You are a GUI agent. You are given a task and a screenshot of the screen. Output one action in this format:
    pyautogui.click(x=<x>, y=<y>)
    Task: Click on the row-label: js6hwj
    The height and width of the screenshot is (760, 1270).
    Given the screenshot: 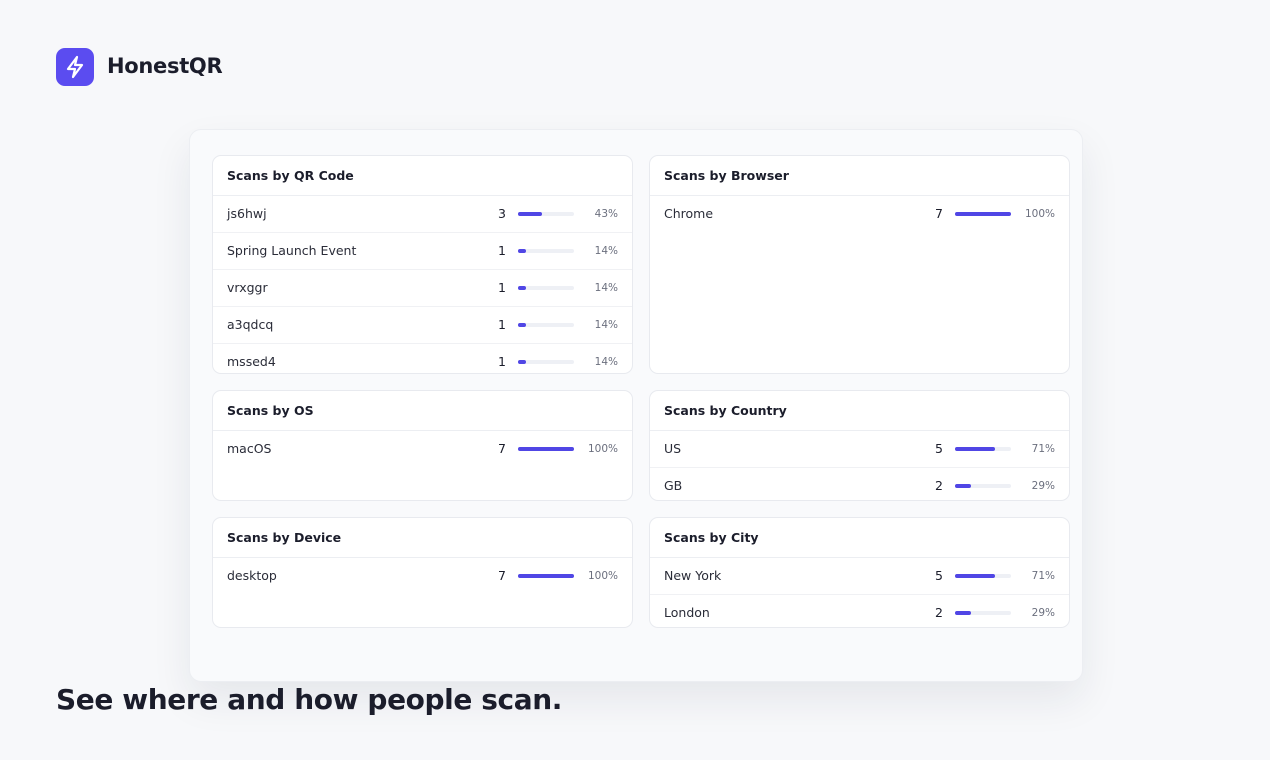 What is the action you would take?
    pyautogui.click(x=247, y=213)
    